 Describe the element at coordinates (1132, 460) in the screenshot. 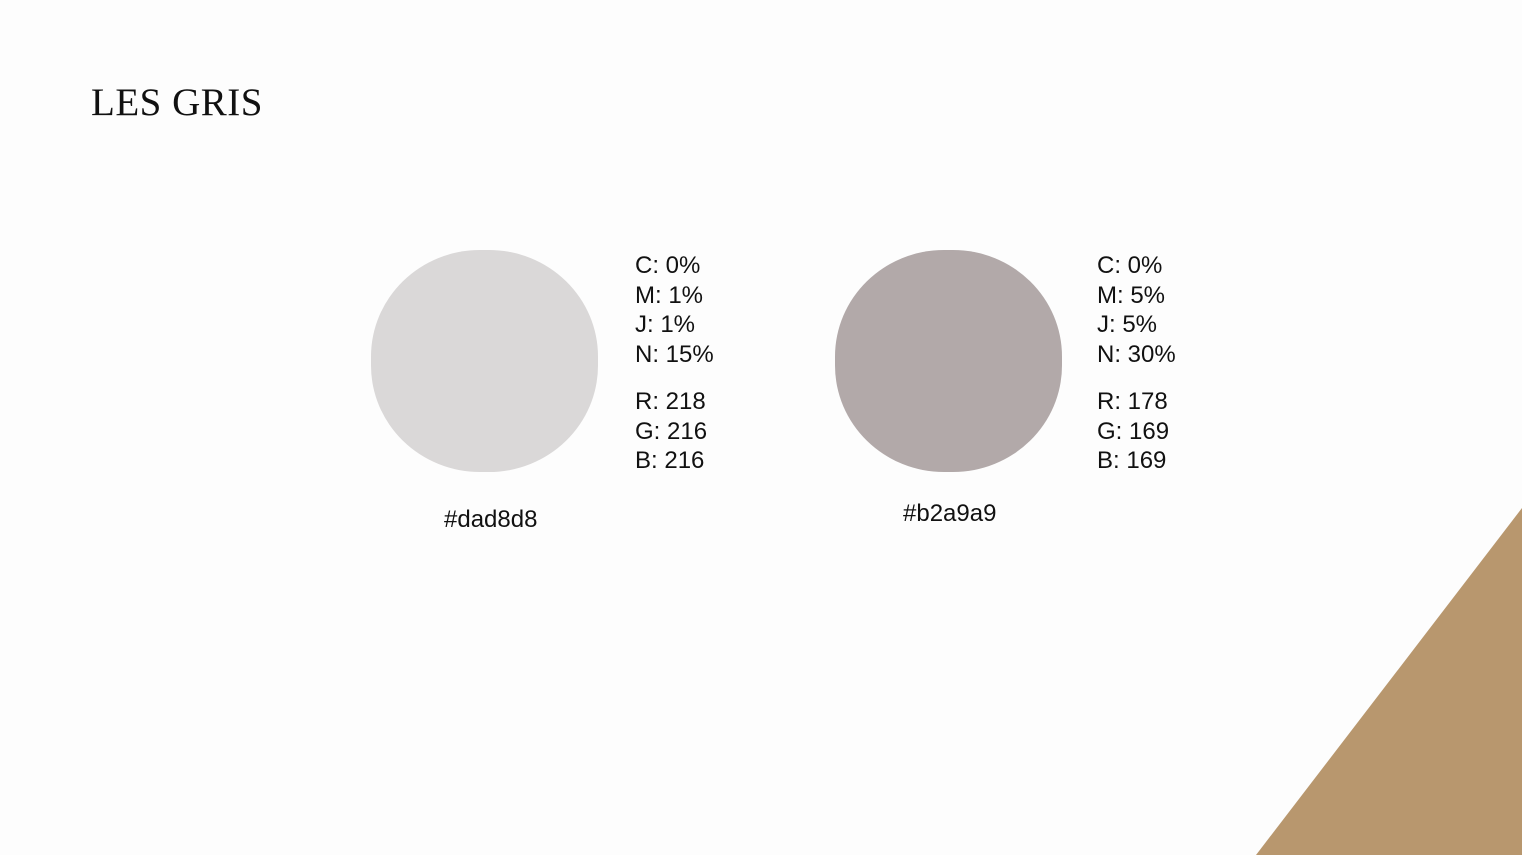

I see `rgb-blue-value: B: 169` at that location.